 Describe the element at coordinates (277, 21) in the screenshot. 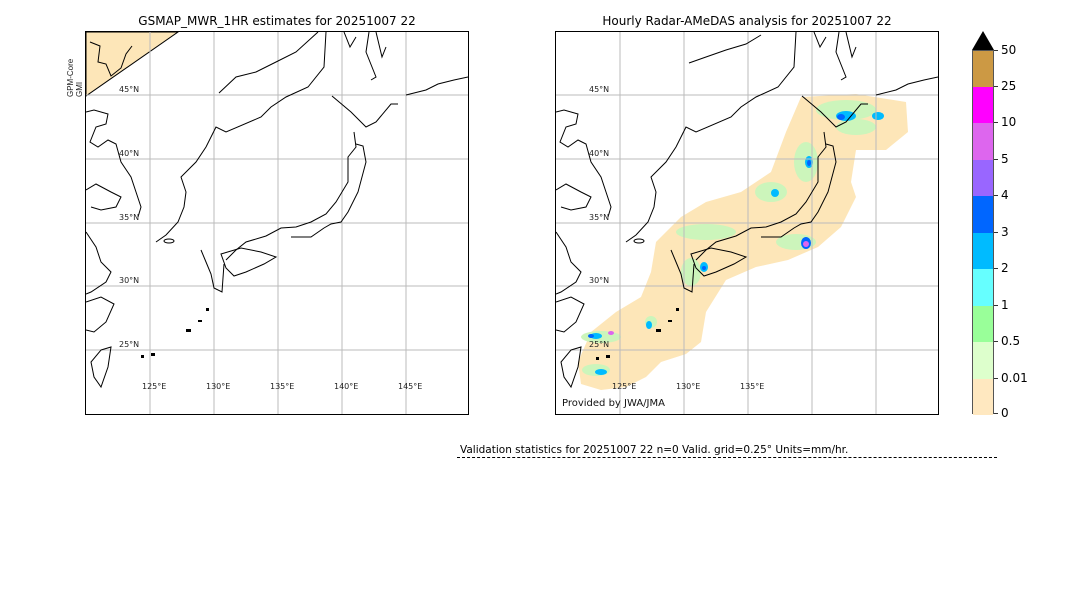

I see `left-chart-title: GSMAP_MWR_1HR estimates for 20251007 22` at that location.